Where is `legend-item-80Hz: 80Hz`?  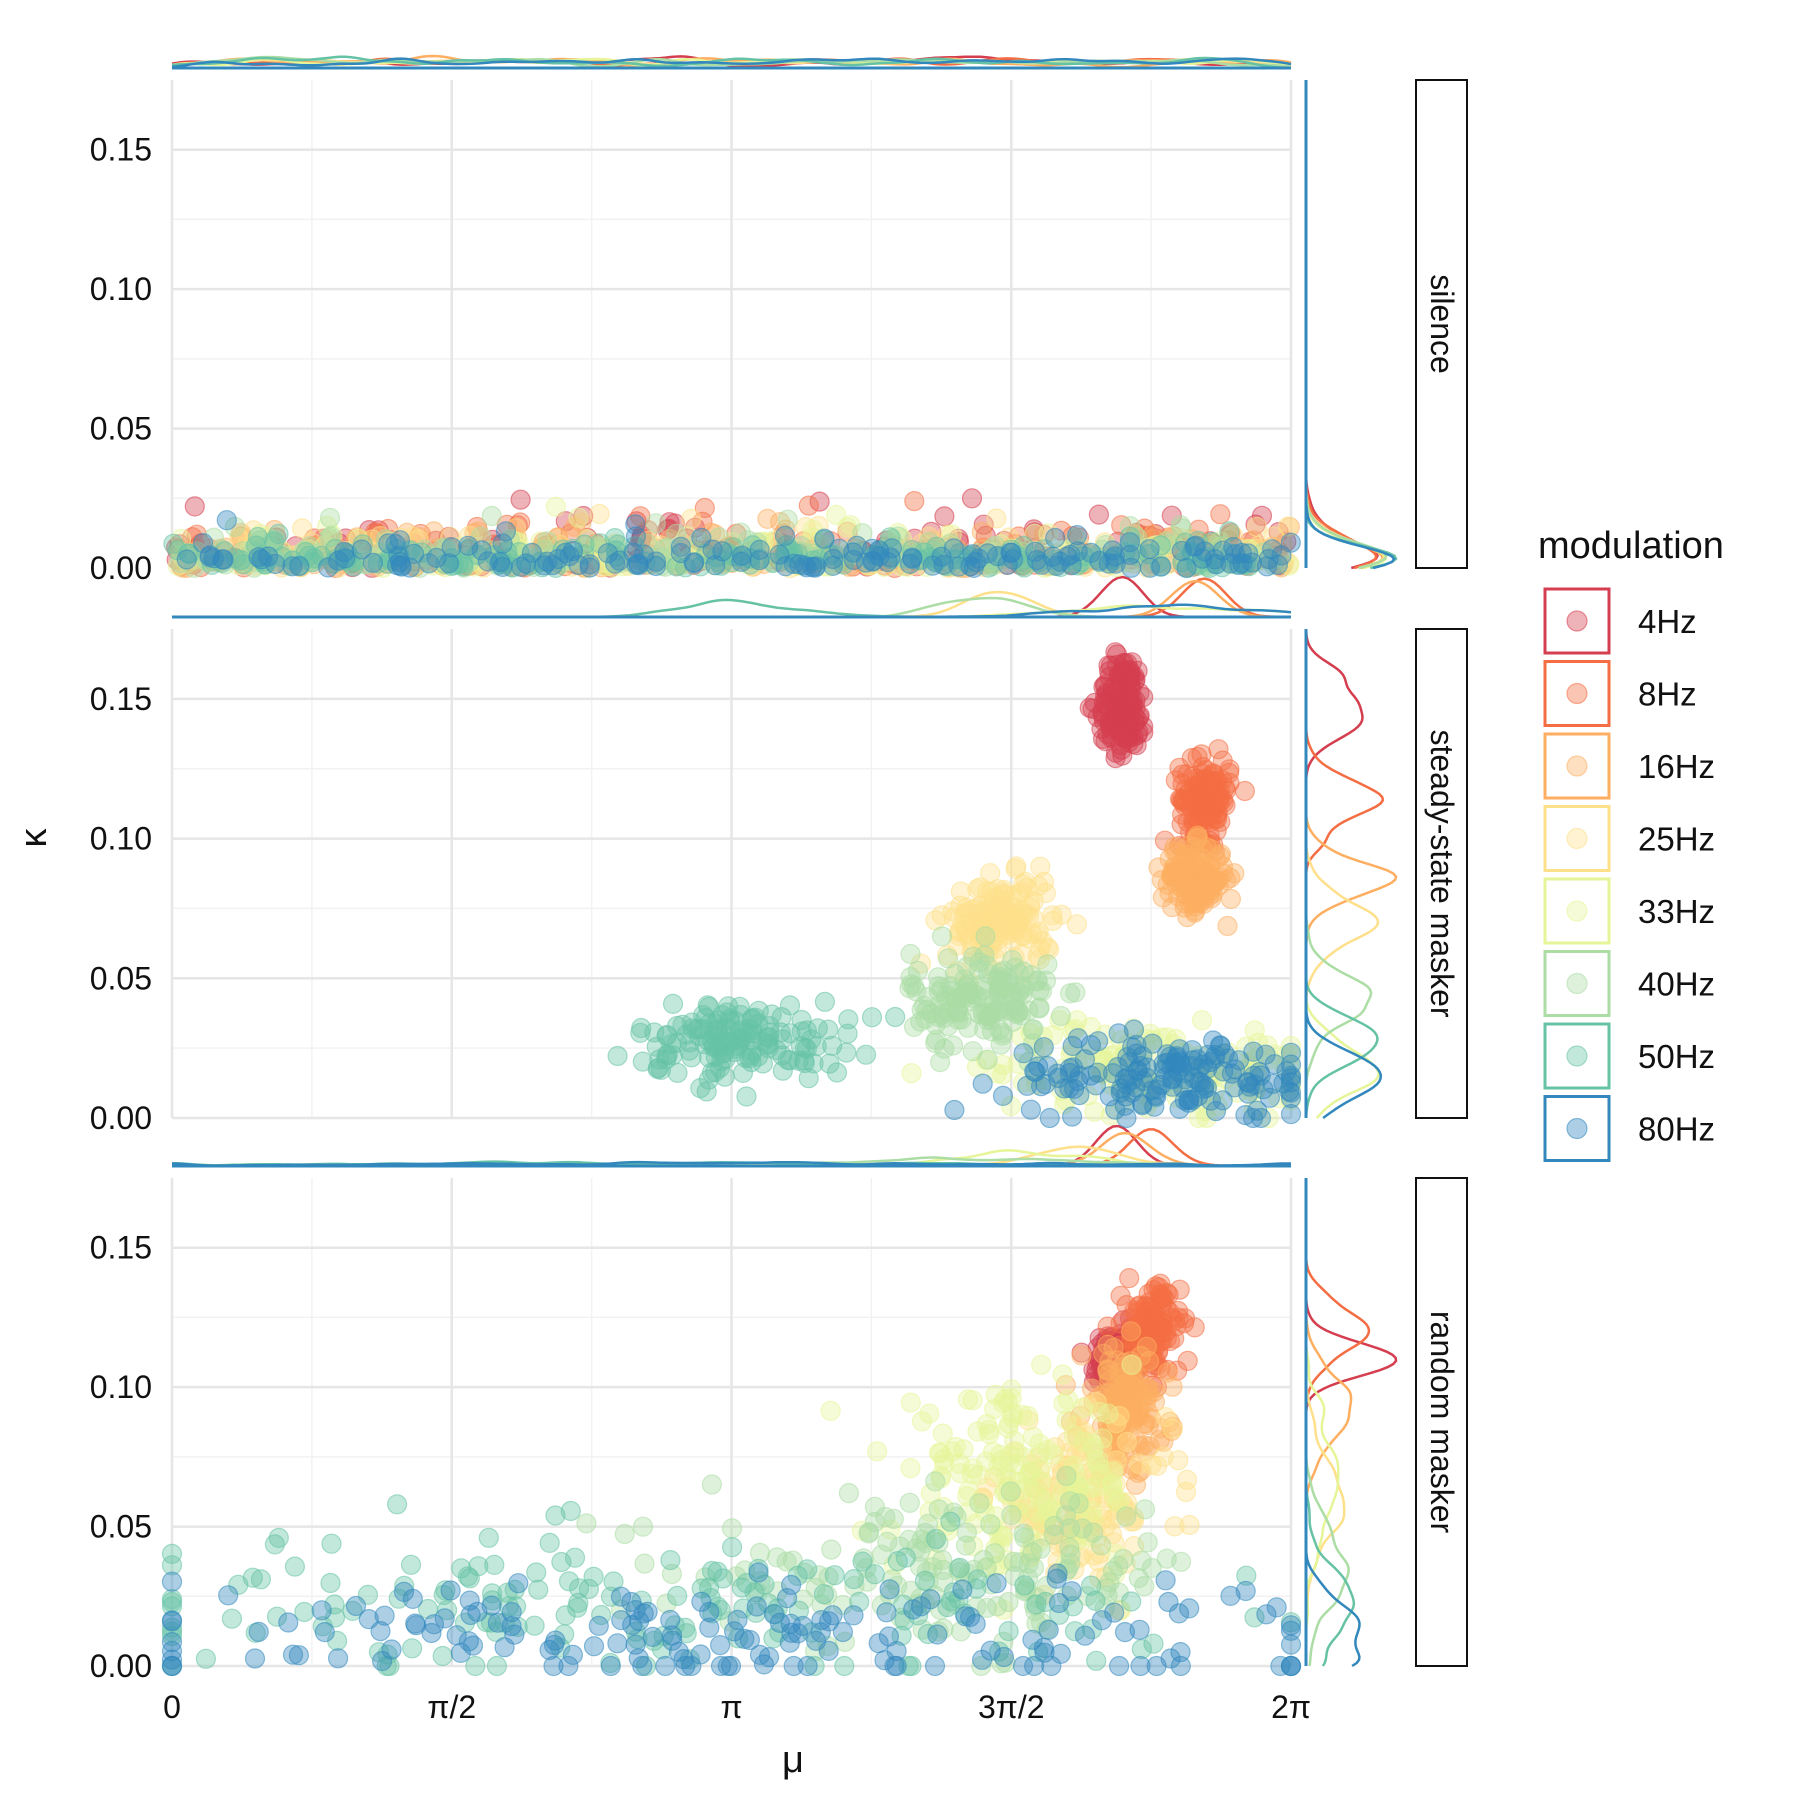
legend-item-80Hz: 80Hz is located at coordinates (1629, 1128).